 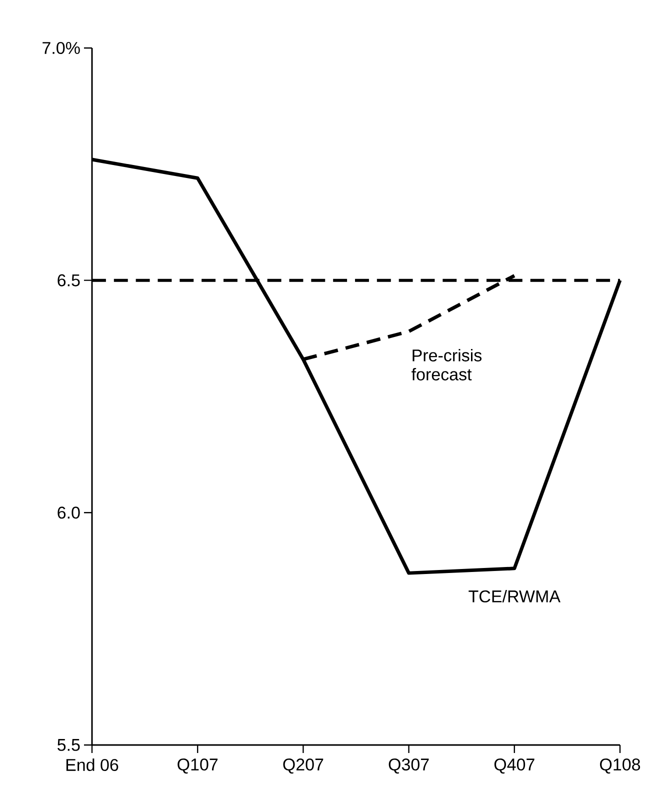 What do you see at coordinates (447, 364) in the screenshot?
I see `series-label: Pre-crisis forecast` at bounding box center [447, 364].